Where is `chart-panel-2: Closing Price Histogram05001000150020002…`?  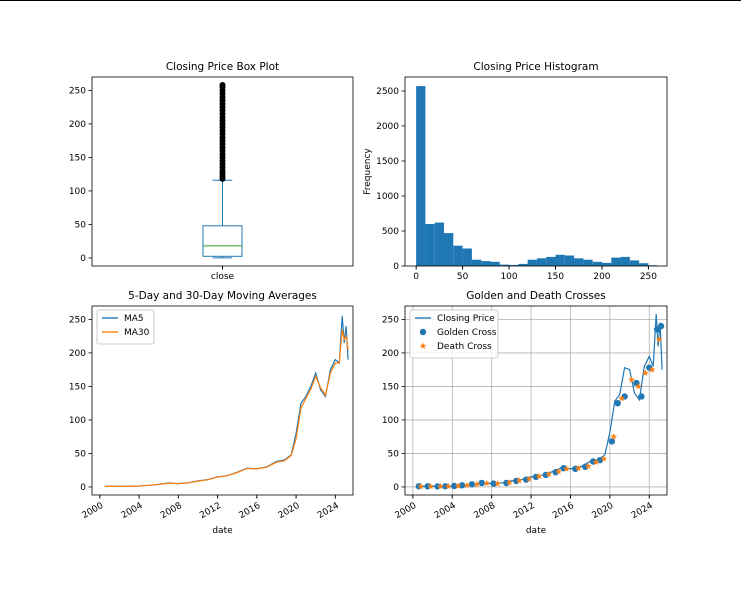
chart-panel-2: Closing Price Histogram05001000150020002… is located at coordinates (515, 171).